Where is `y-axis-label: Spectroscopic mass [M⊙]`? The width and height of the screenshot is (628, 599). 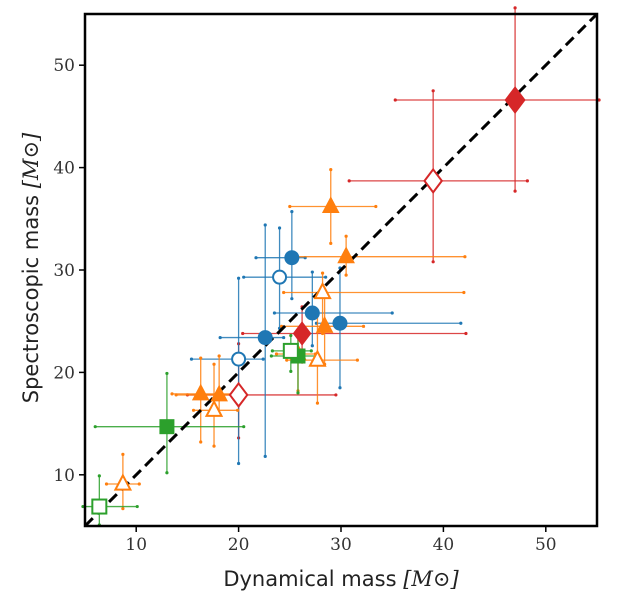
y-axis-label: Spectroscopic mass [M⊙] is located at coordinates (31, 267).